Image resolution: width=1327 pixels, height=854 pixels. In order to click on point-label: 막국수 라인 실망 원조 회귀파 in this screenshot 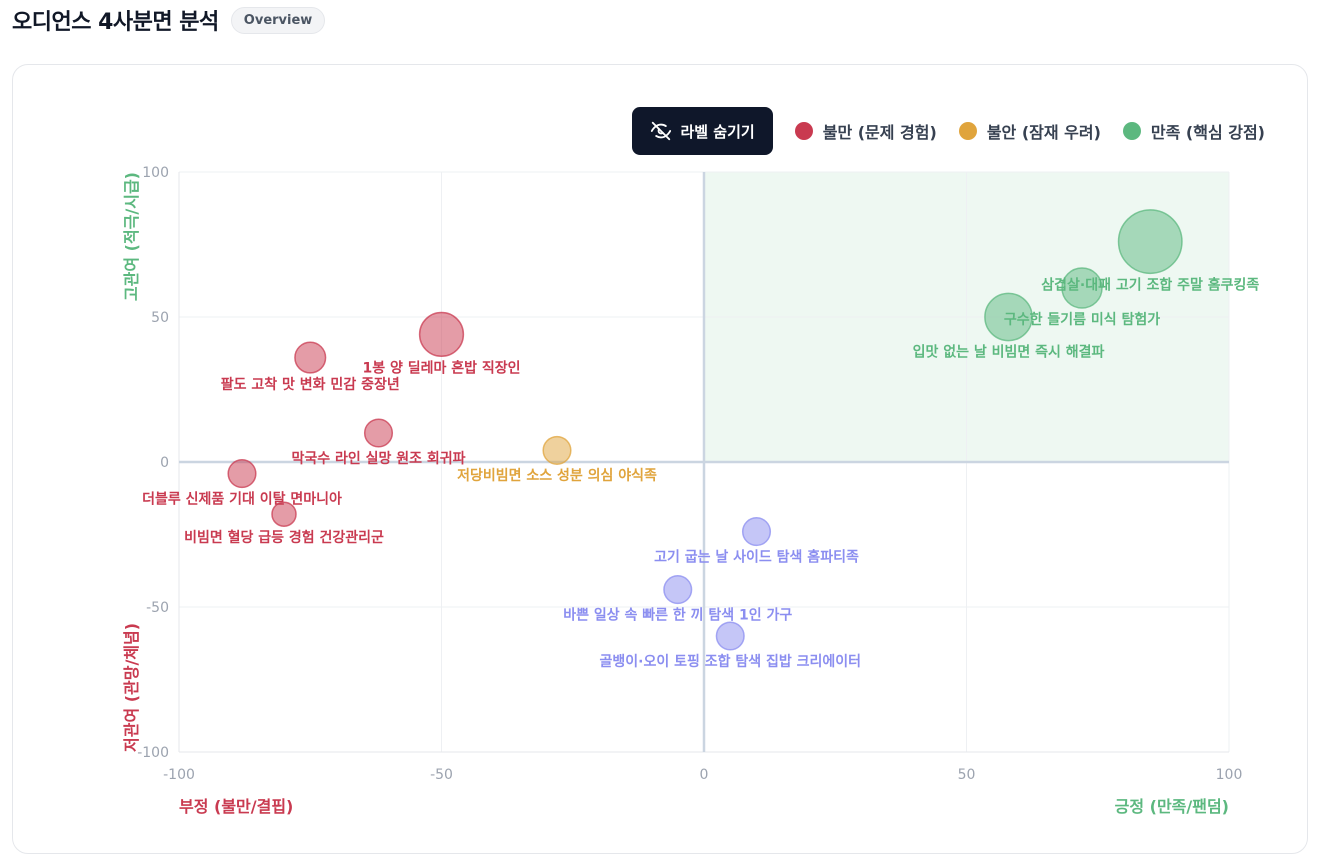, I will do `click(378, 458)`.